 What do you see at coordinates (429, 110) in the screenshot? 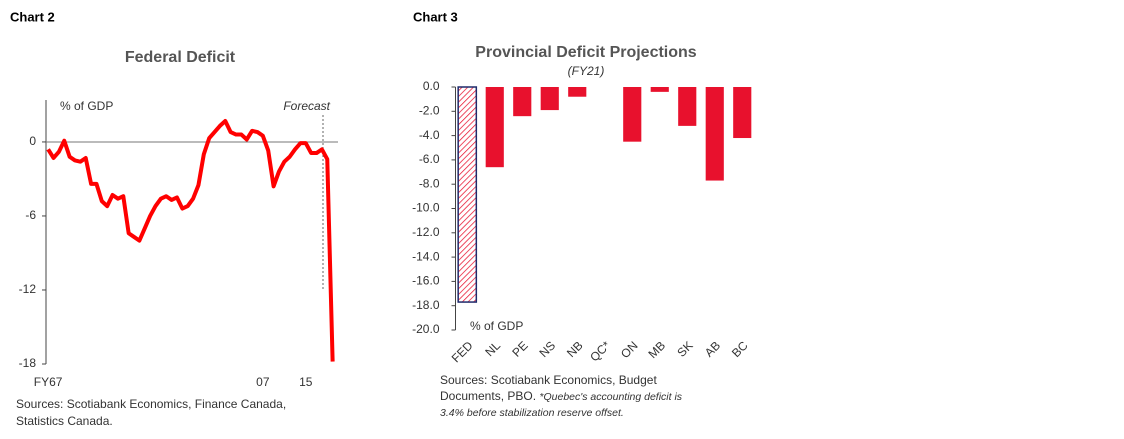
I see `y-tick-label: -2.0` at bounding box center [429, 110].